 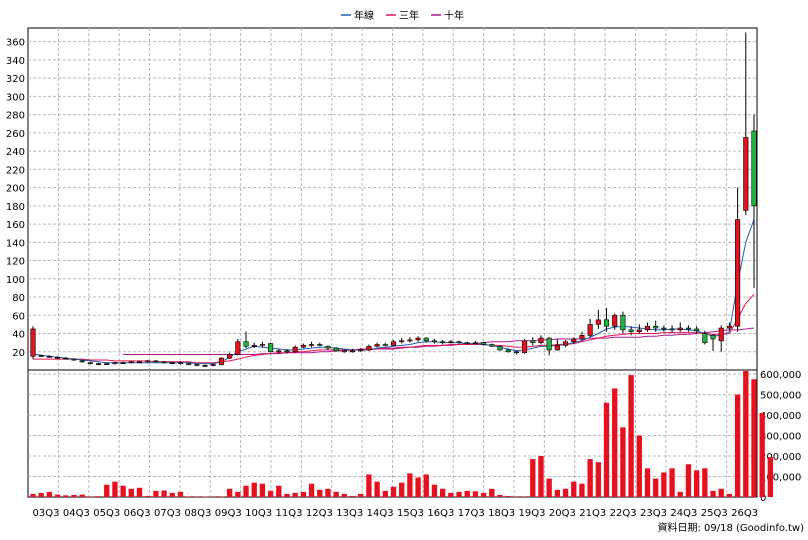 What do you see at coordinates (623, 513) in the screenshot?
I see `x-tick-label: 22Q3` at bounding box center [623, 513].